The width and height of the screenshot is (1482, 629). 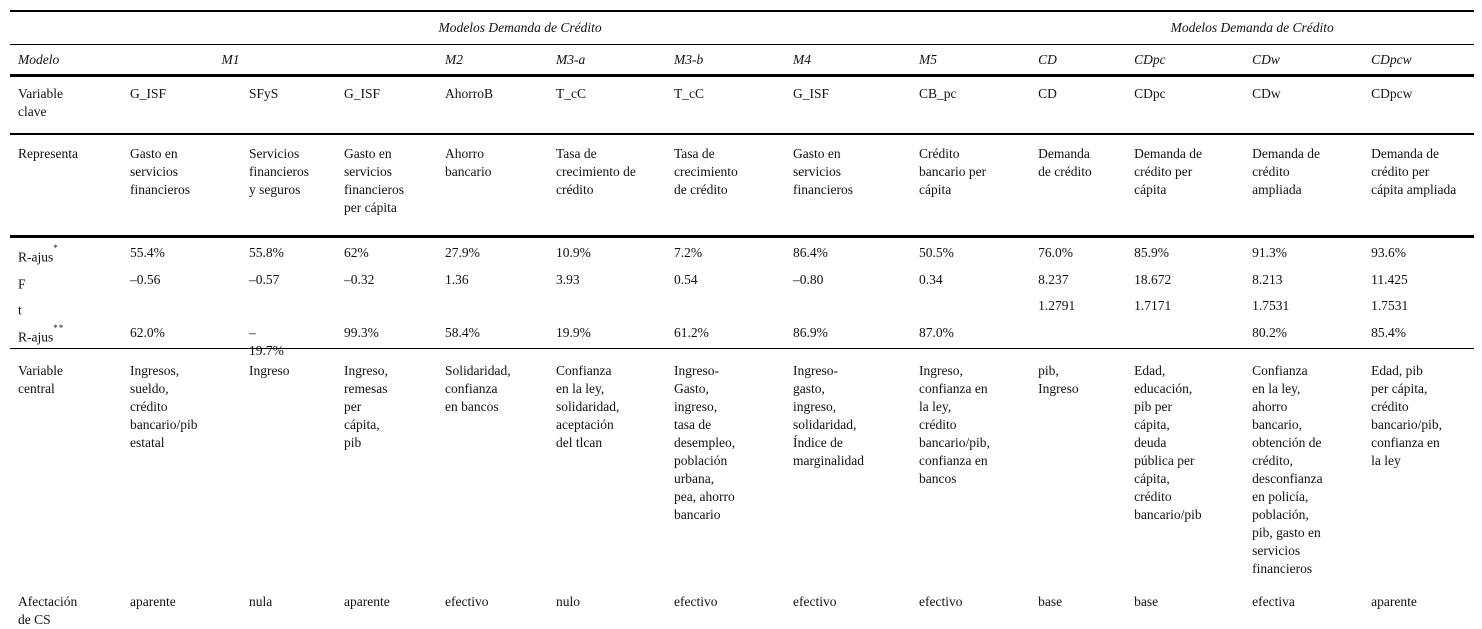 What do you see at coordinates (1078, 105) in the screenshot?
I see `cell: CD` at bounding box center [1078, 105].